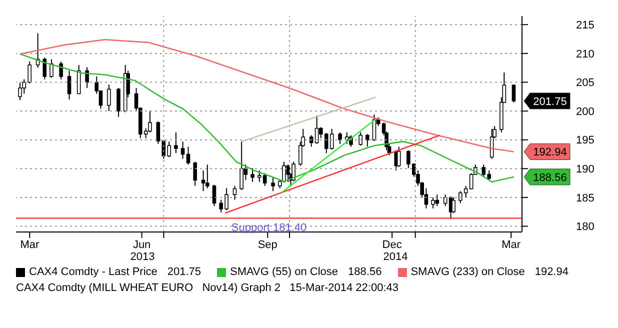 This screenshot has height=328, width=618. Describe the element at coordinates (585, 170) in the screenshot. I see `y-tick-label: 190` at that location.